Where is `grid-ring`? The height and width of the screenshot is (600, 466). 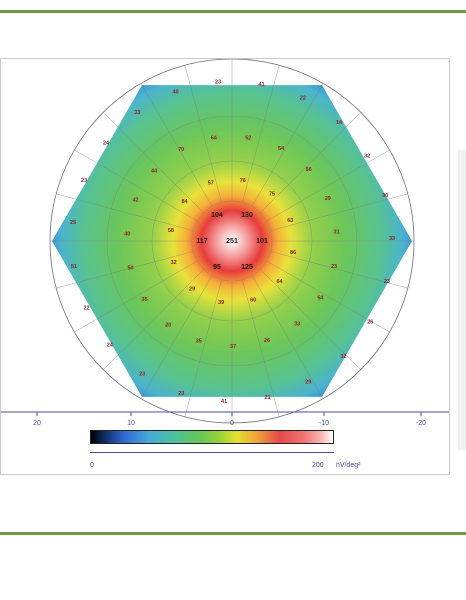 grid-ring is located at coordinates (232, 241).